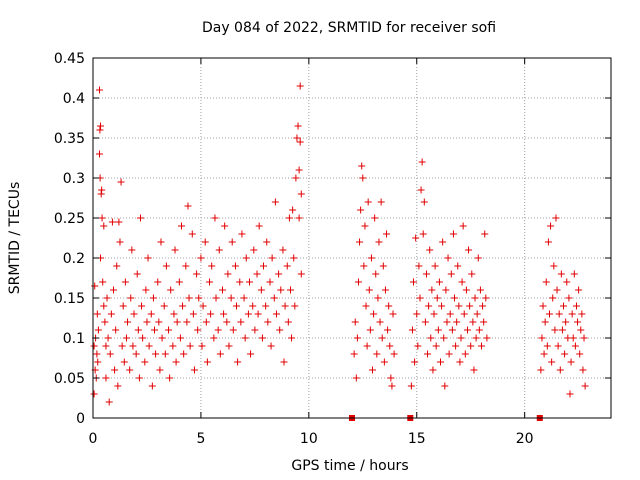 The width and height of the screenshot is (640, 480). Describe the element at coordinates (200, 439) in the screenshot. I see `x-tick-label: 5` at that location.